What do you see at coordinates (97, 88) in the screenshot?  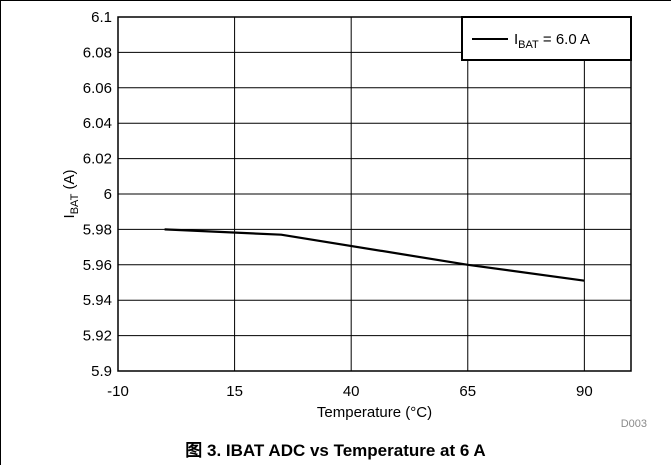 I see `y-tick-label: 6.06` at bounding box center [97, 88].